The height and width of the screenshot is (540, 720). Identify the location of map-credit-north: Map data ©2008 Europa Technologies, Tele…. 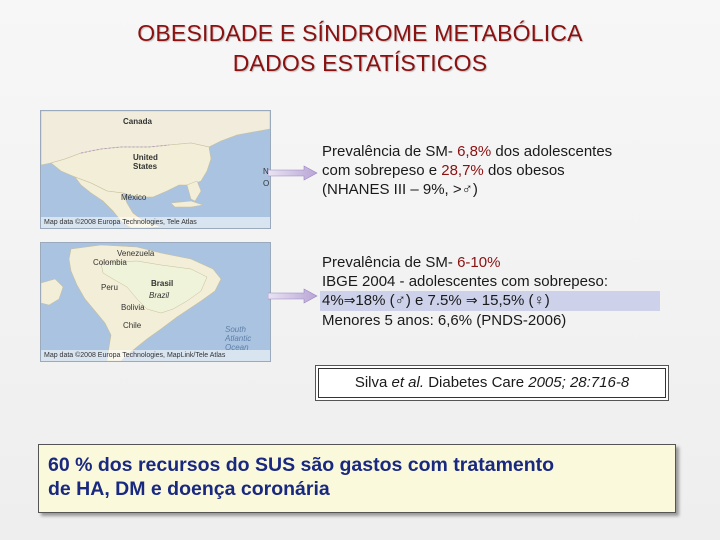
(155, 222).